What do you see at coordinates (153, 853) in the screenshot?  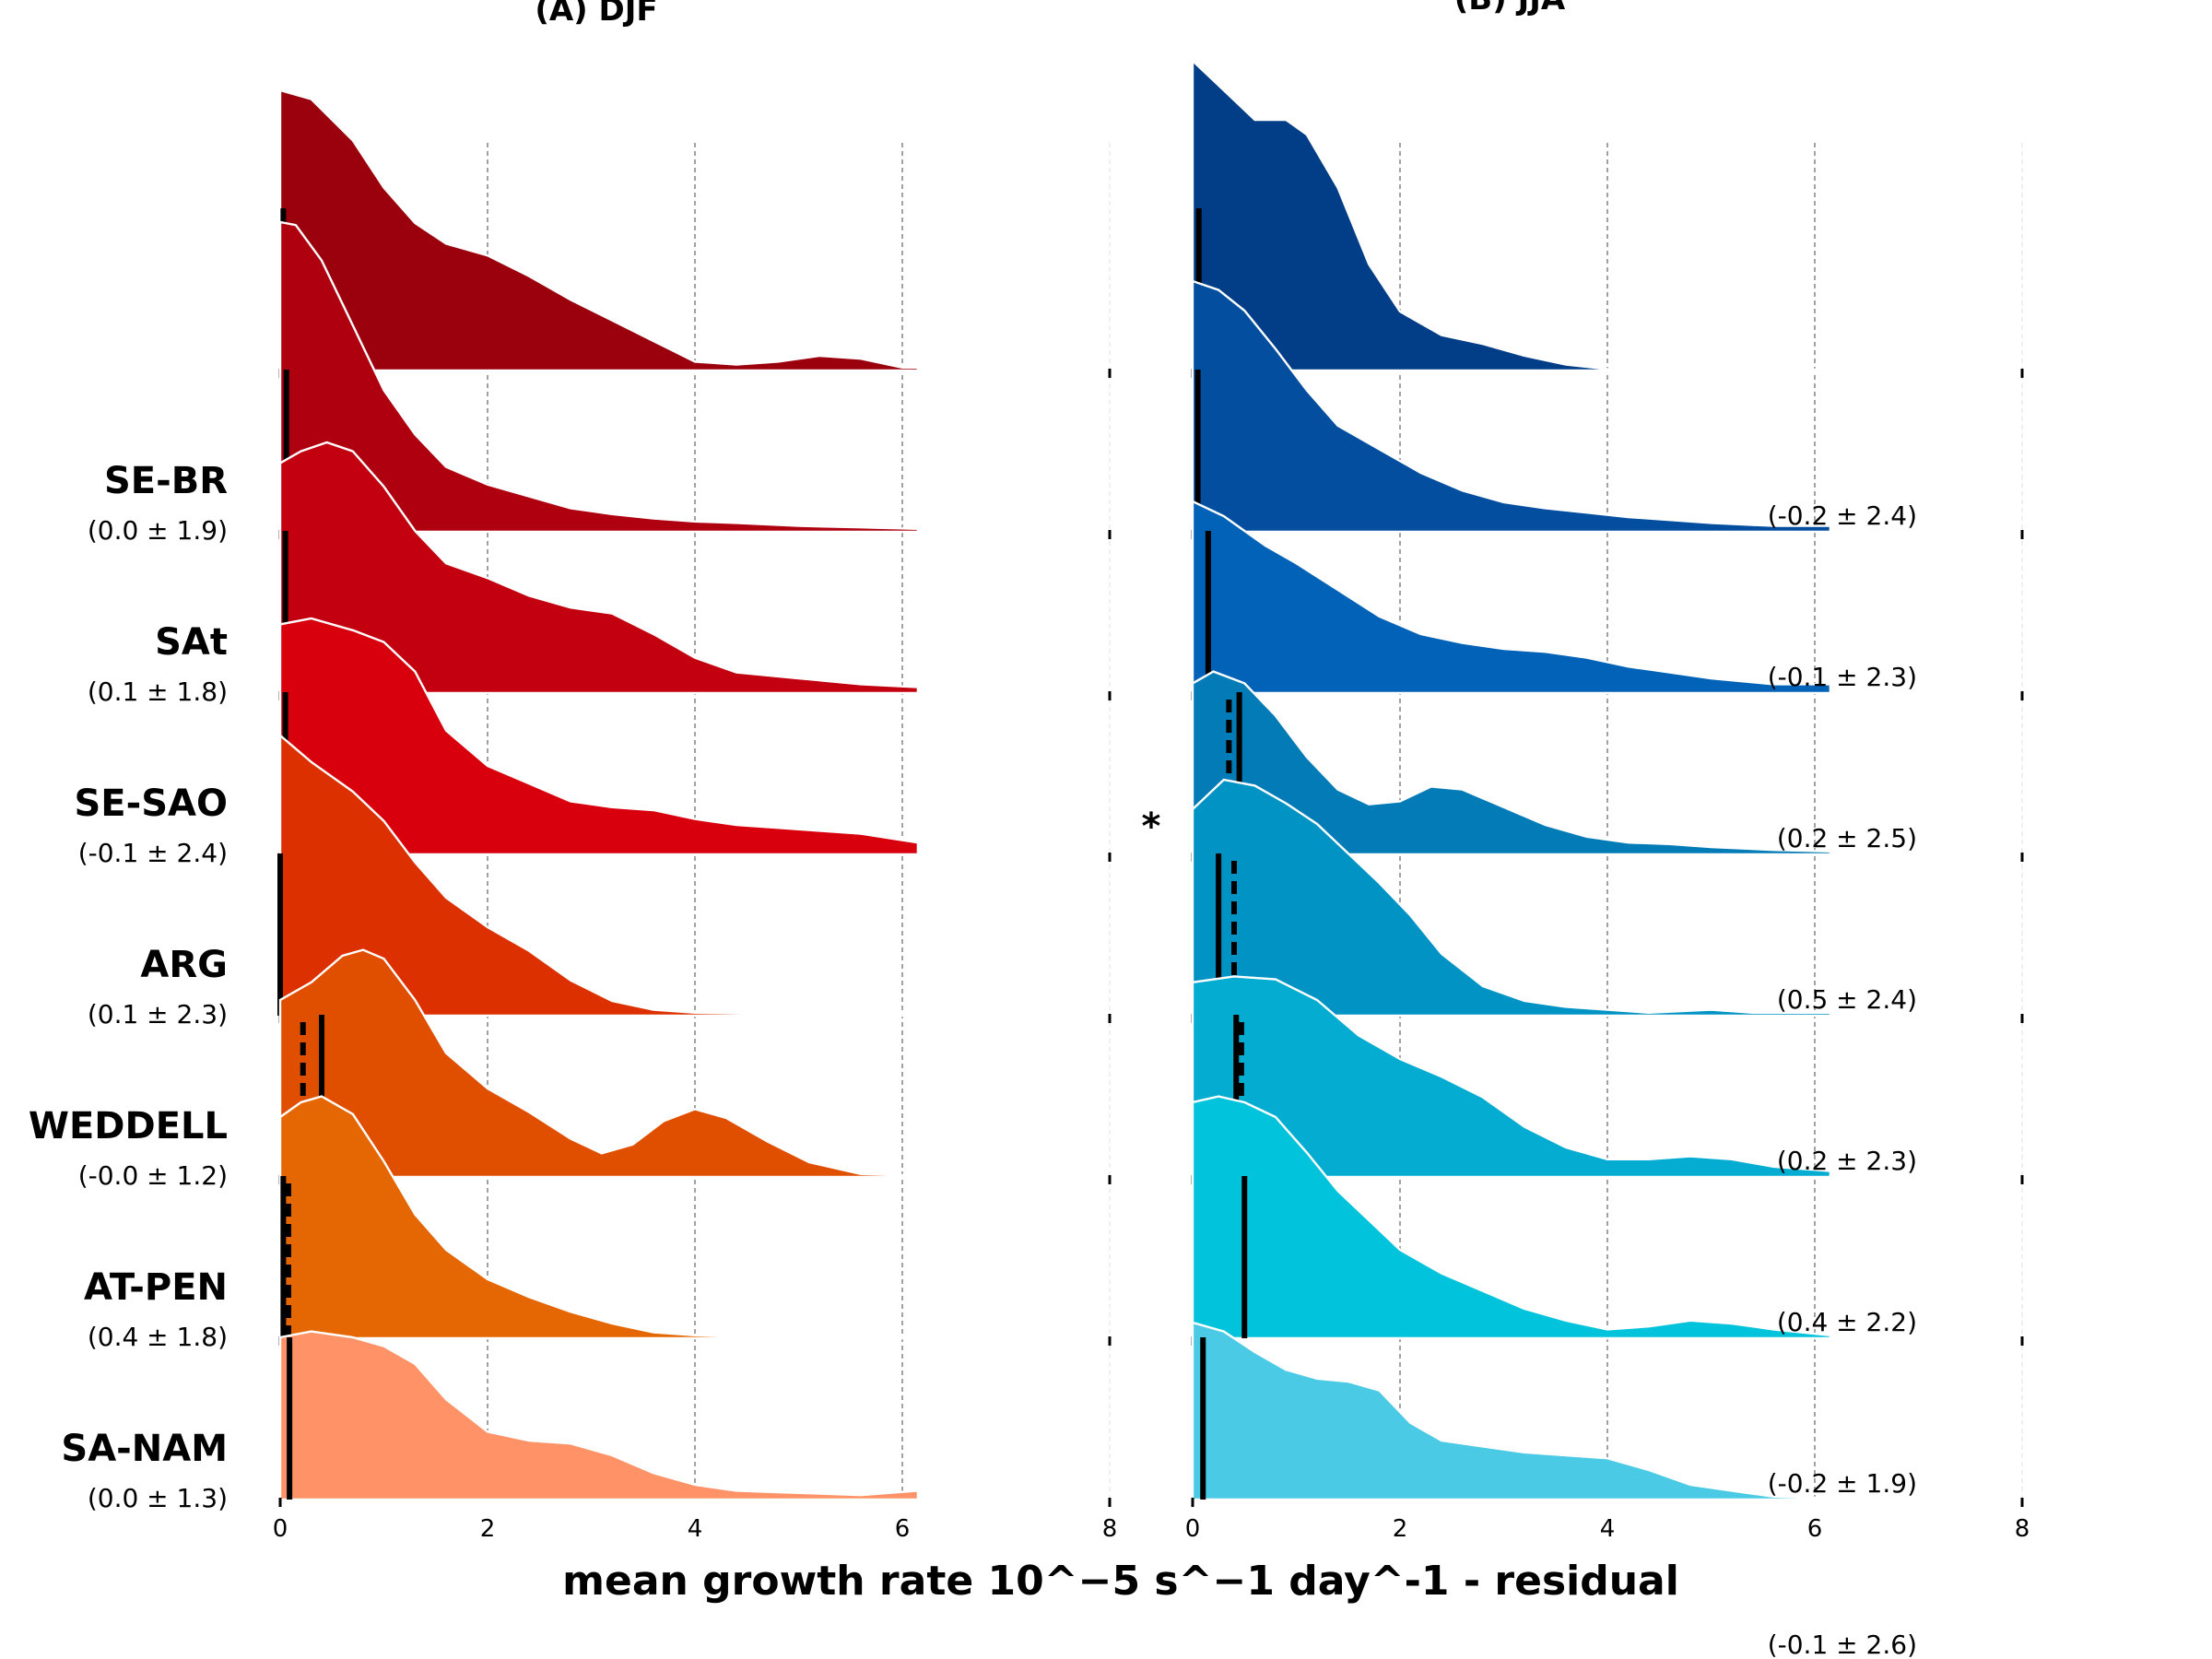 I see `region-stat: (-0.1 ± 2.4)` at bounding box center [153, 853].